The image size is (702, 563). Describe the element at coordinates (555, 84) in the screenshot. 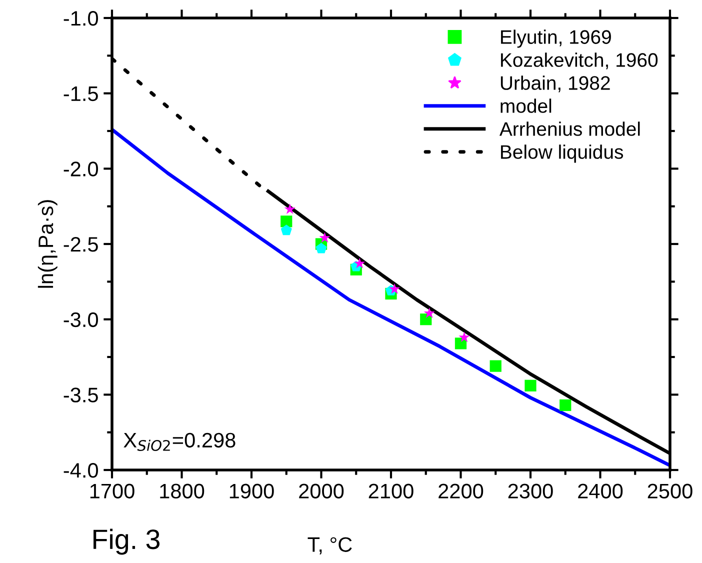

I see `legend-label: Urbain, 1982` at that location.